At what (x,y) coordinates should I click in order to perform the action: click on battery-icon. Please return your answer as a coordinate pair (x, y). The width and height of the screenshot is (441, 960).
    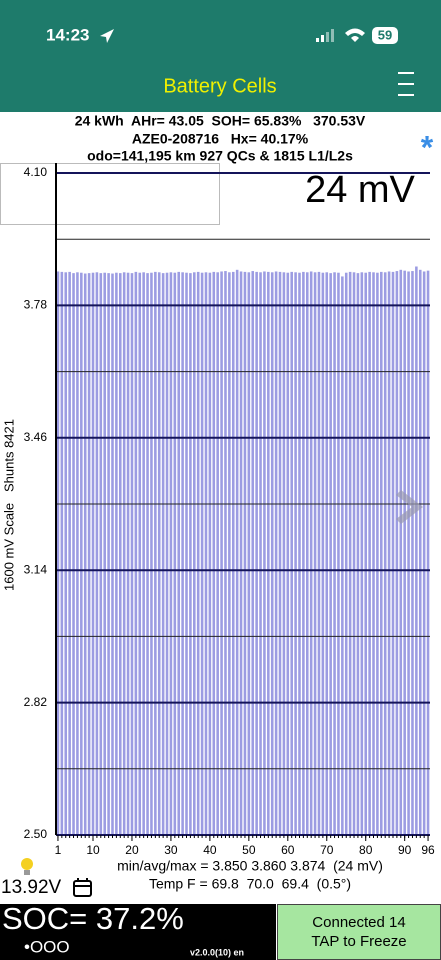
    Looking at the image, I should click on (385, 35).